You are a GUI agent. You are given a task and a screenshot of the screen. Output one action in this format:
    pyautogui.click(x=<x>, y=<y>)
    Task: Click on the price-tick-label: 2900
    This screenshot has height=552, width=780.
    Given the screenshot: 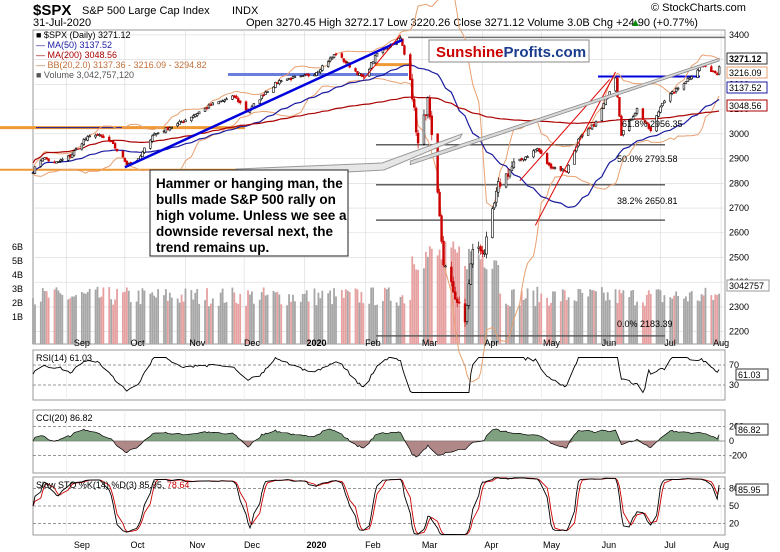 What is the action you would take?
    pyautogui.click(x=739, y=159)
    